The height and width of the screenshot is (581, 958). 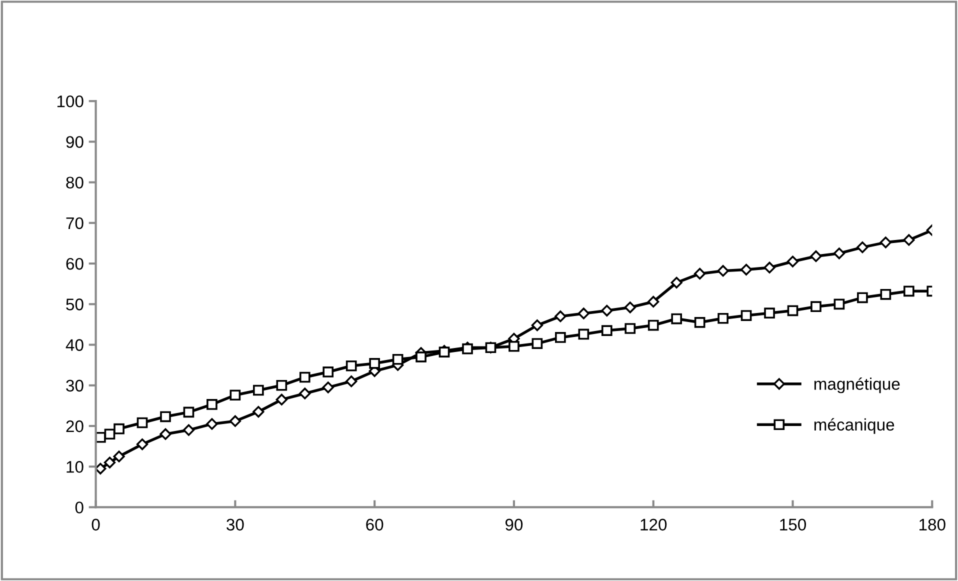 What do you see at coordinates (933, 524) in the screenshot?
I see `x-tick-label: 180` at bounding box center [933, 524].